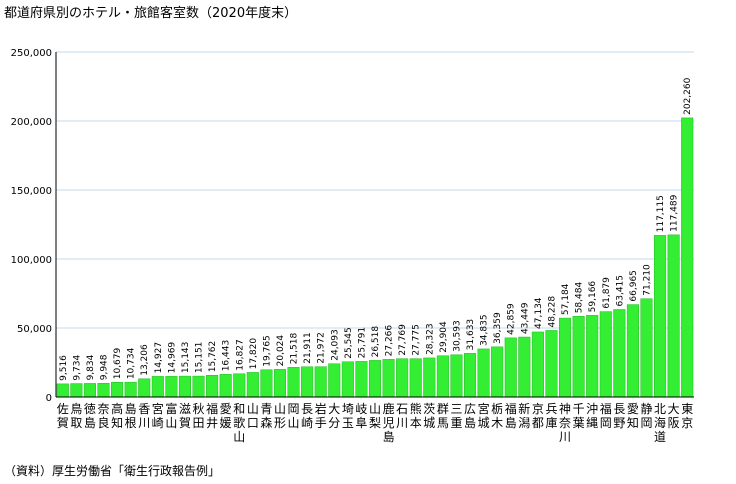 Image resolution: width=736 pixels, height=484 pixels. I want to click on category-label: 沖縄, so click(592, 416).